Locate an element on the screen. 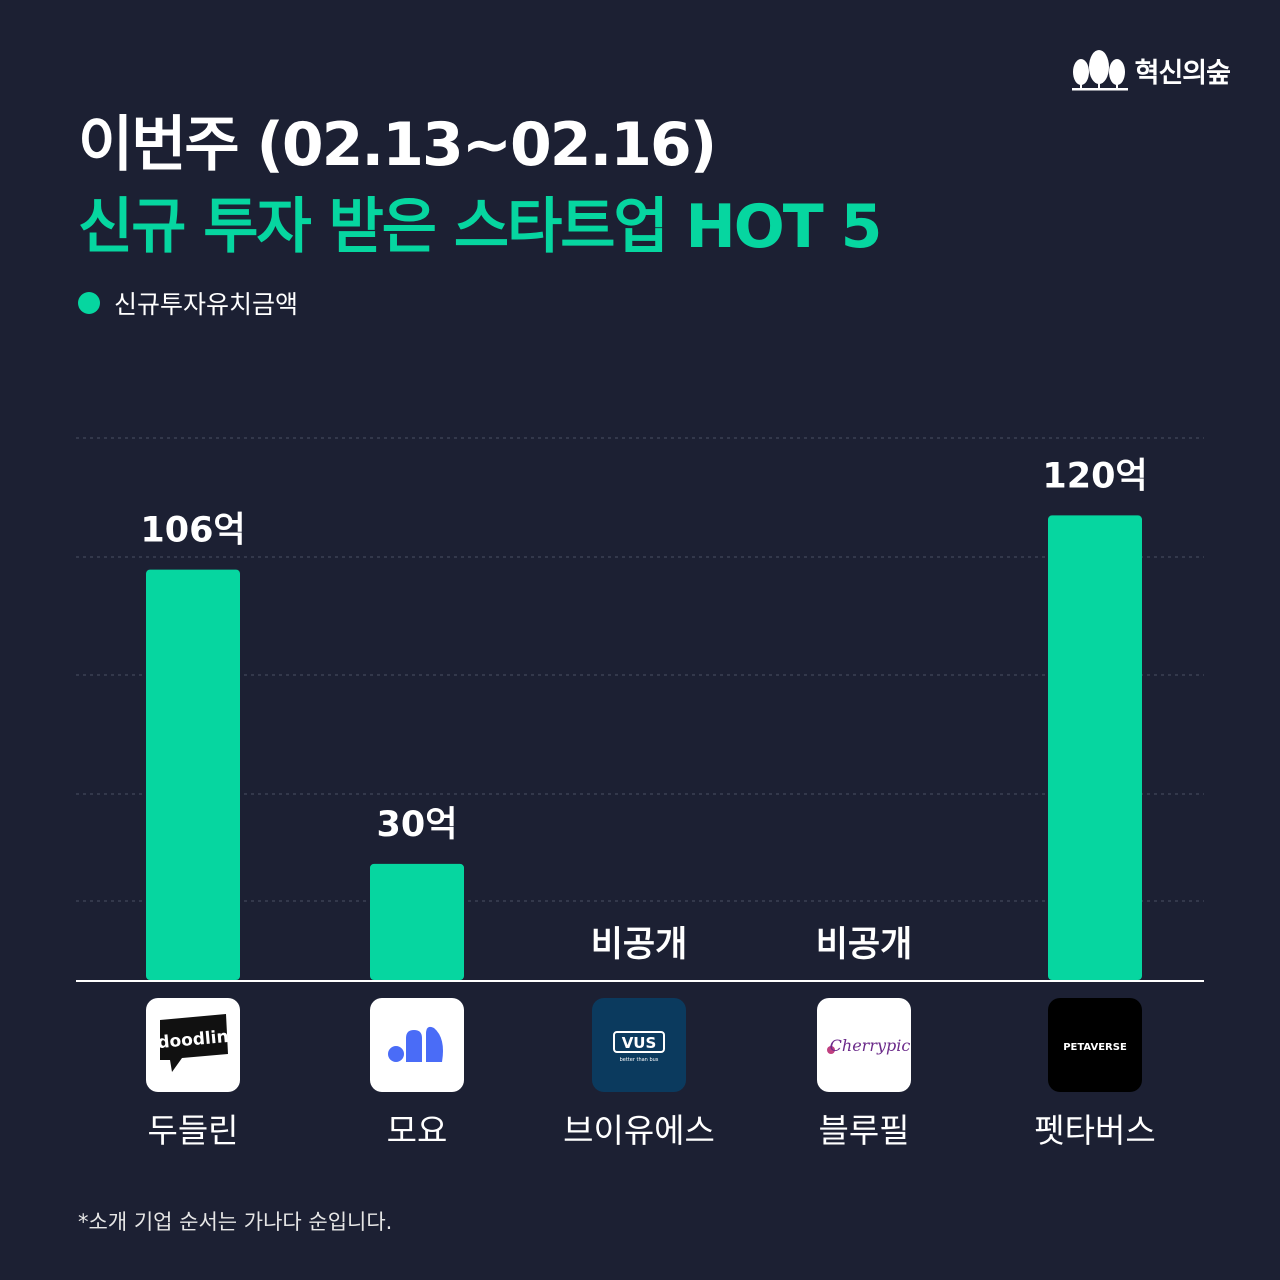 The height and width of the screenshot is (1280, 1280). moyo-arch-icon is located at coordinates (414, 1046).